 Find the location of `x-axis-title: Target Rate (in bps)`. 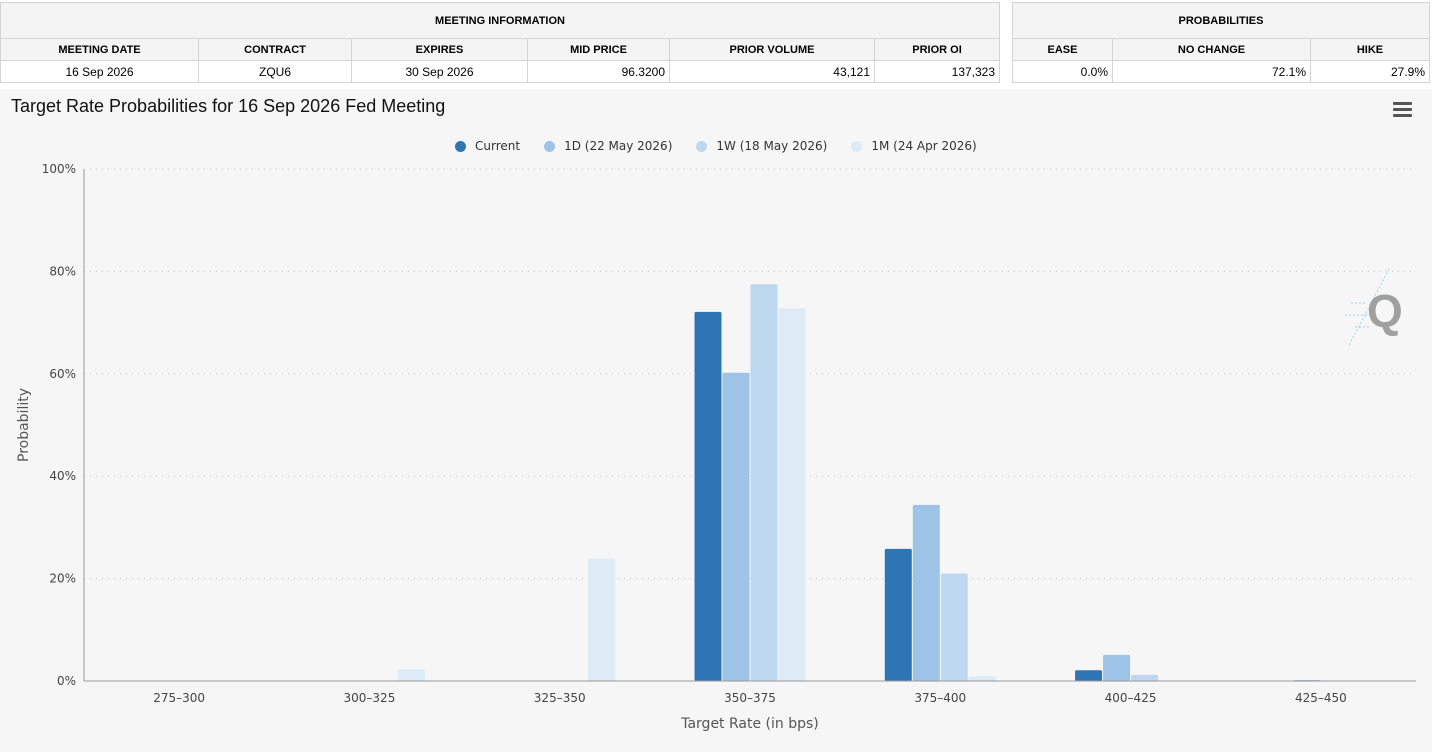

x-axis-title: Target Rate (in bps) is located at coordinates (749, 724).